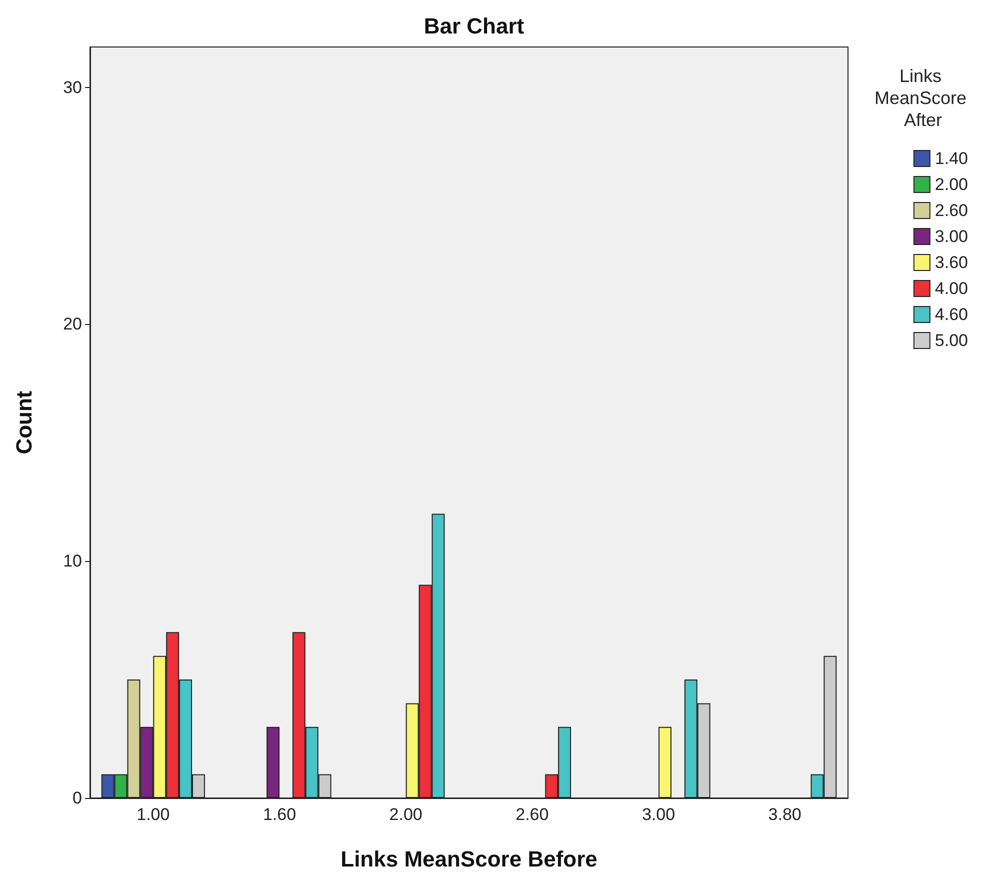 This screenshot has width=983, height=878. What do you see at coordinates (951, 314) in the screenshot?
I see `legend-label: 4.60` at bounding box center [951, 314].